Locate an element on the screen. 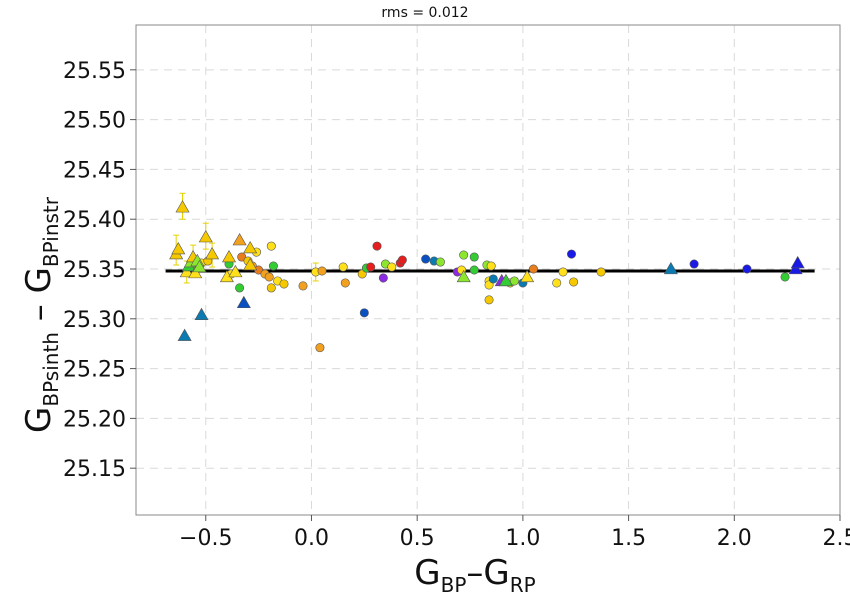 The height and width of the screenshot is (600, 850). x-tick-label: 1.0 is located at coordinates (522, 538).